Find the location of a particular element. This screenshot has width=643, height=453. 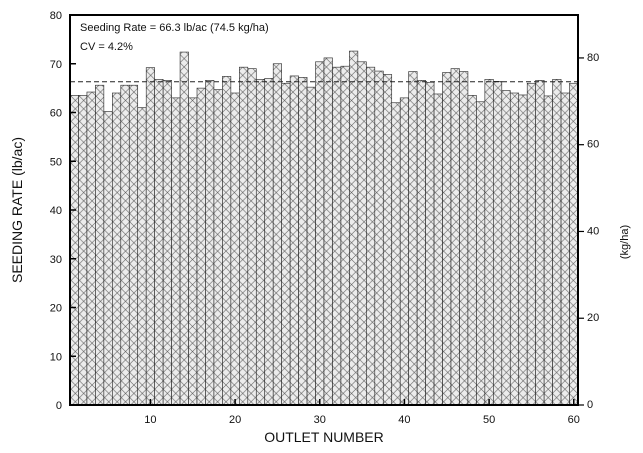

x-tick-label-60: 60 is located at coordinates (574, 420).